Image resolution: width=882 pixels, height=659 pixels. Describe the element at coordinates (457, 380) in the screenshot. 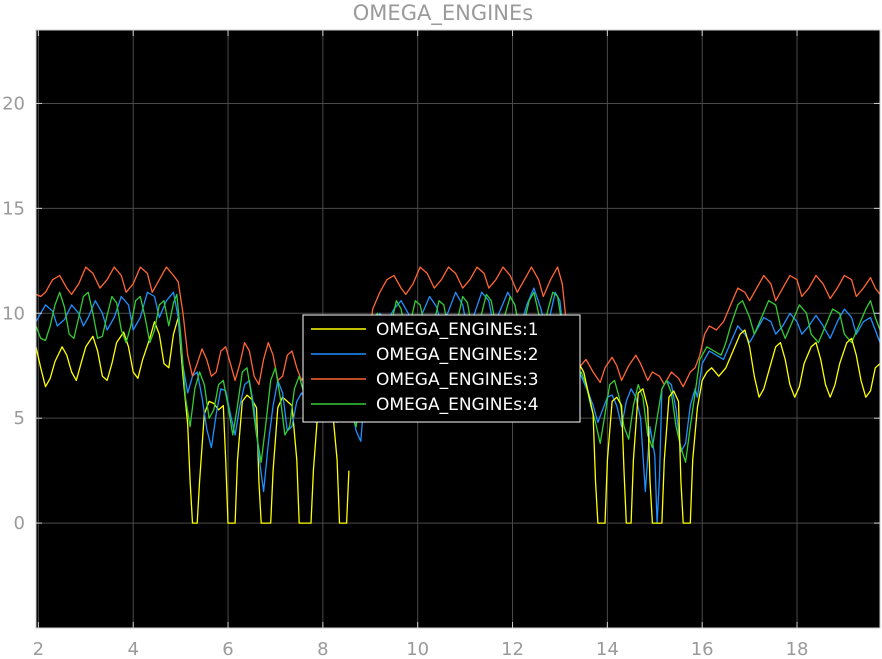

I see `legend-label: OMEGA_ENGINEs:3` at that location.